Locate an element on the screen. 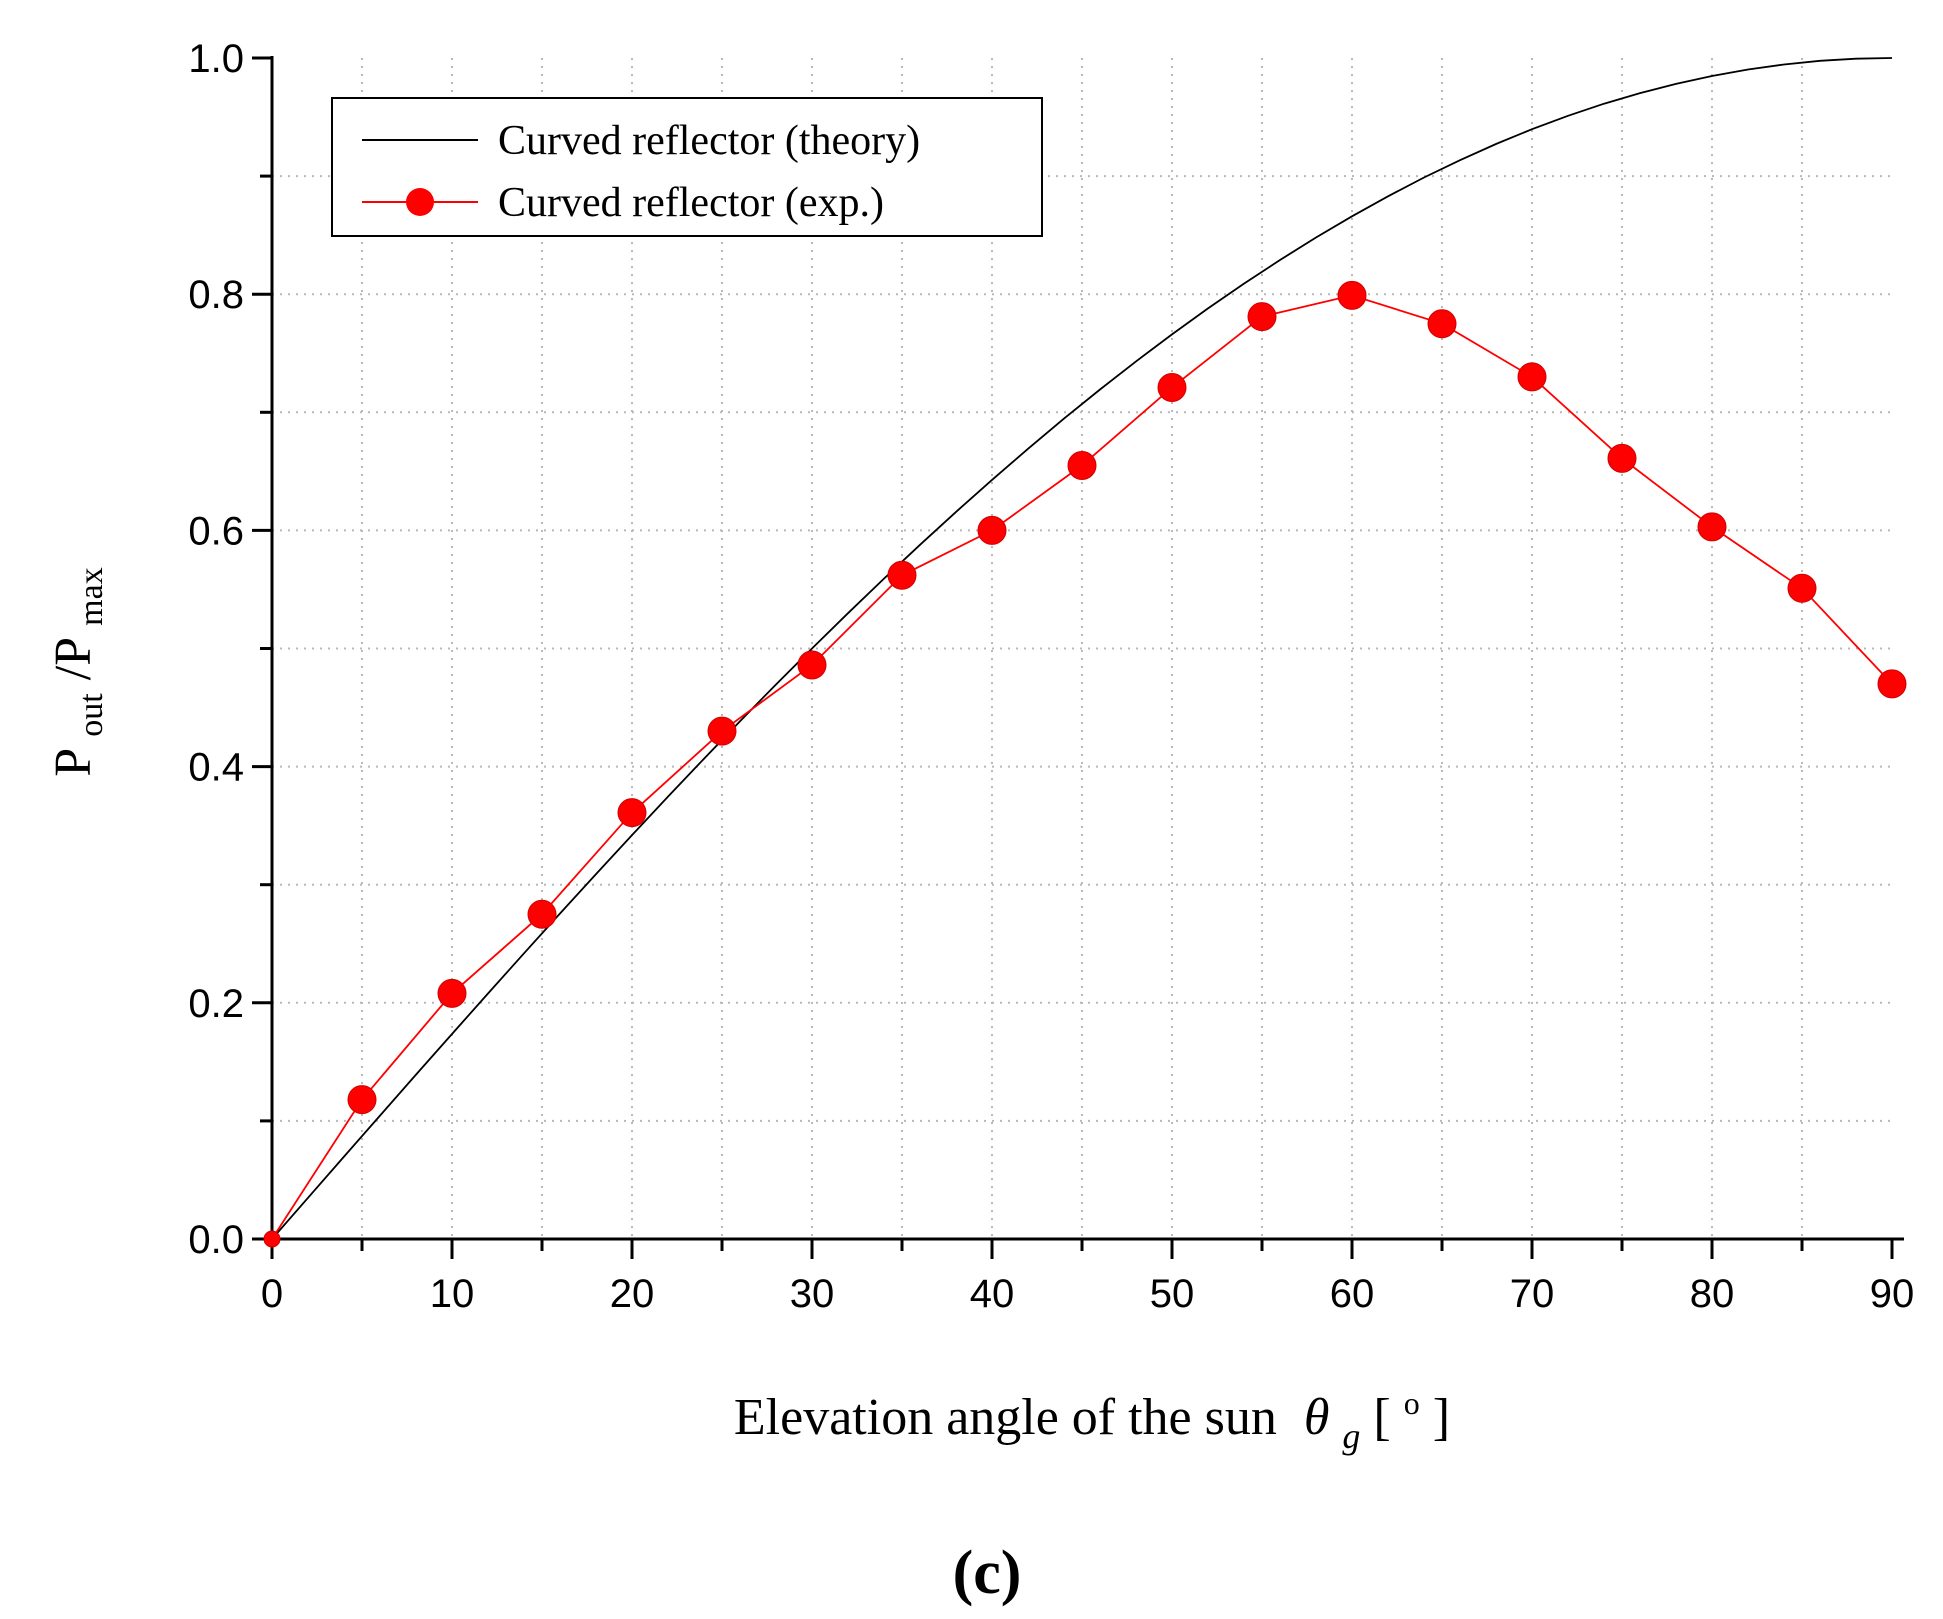 This screenshot has height=1619, width=1943. x-tick-label: 90 is located at coordinates (1892, 1294).